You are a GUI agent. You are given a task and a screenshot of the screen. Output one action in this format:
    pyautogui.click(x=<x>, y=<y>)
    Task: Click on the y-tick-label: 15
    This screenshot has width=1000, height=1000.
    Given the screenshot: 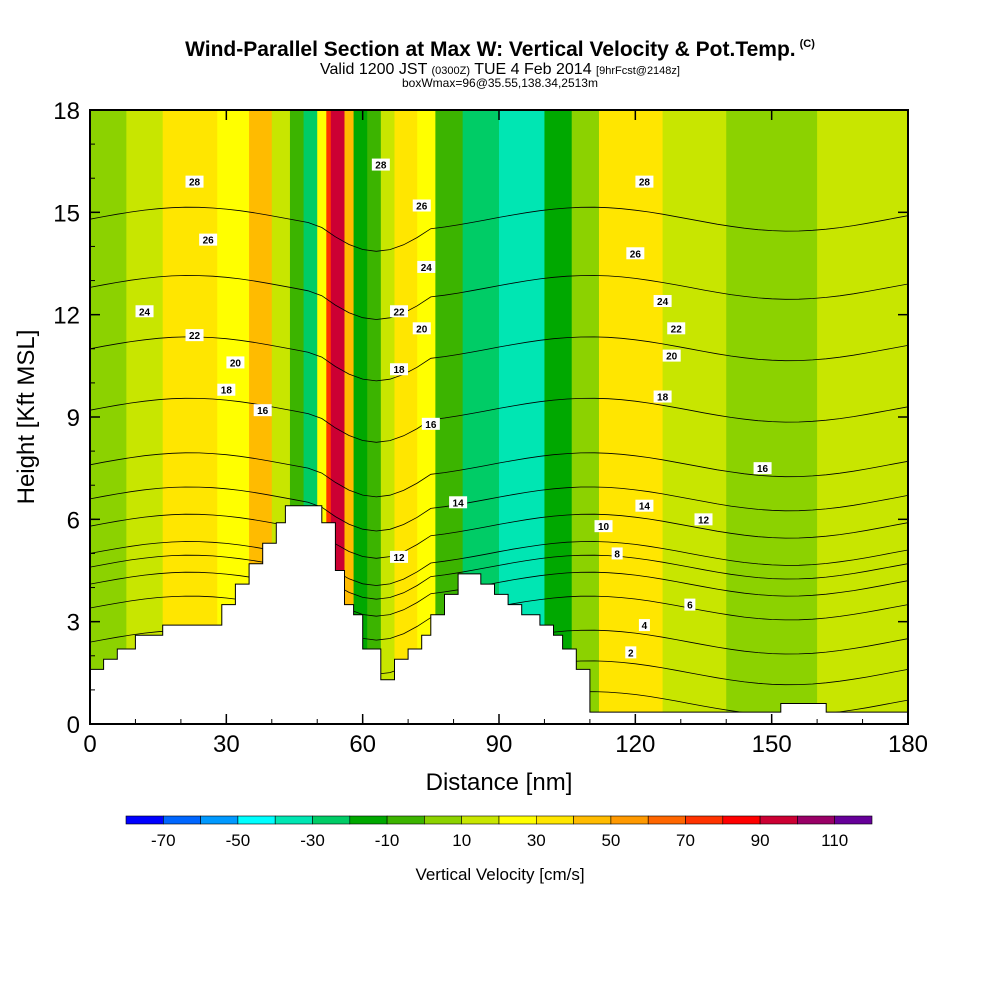 What is the action you would take?
    pyautogui.click(x=66, y=213)
    